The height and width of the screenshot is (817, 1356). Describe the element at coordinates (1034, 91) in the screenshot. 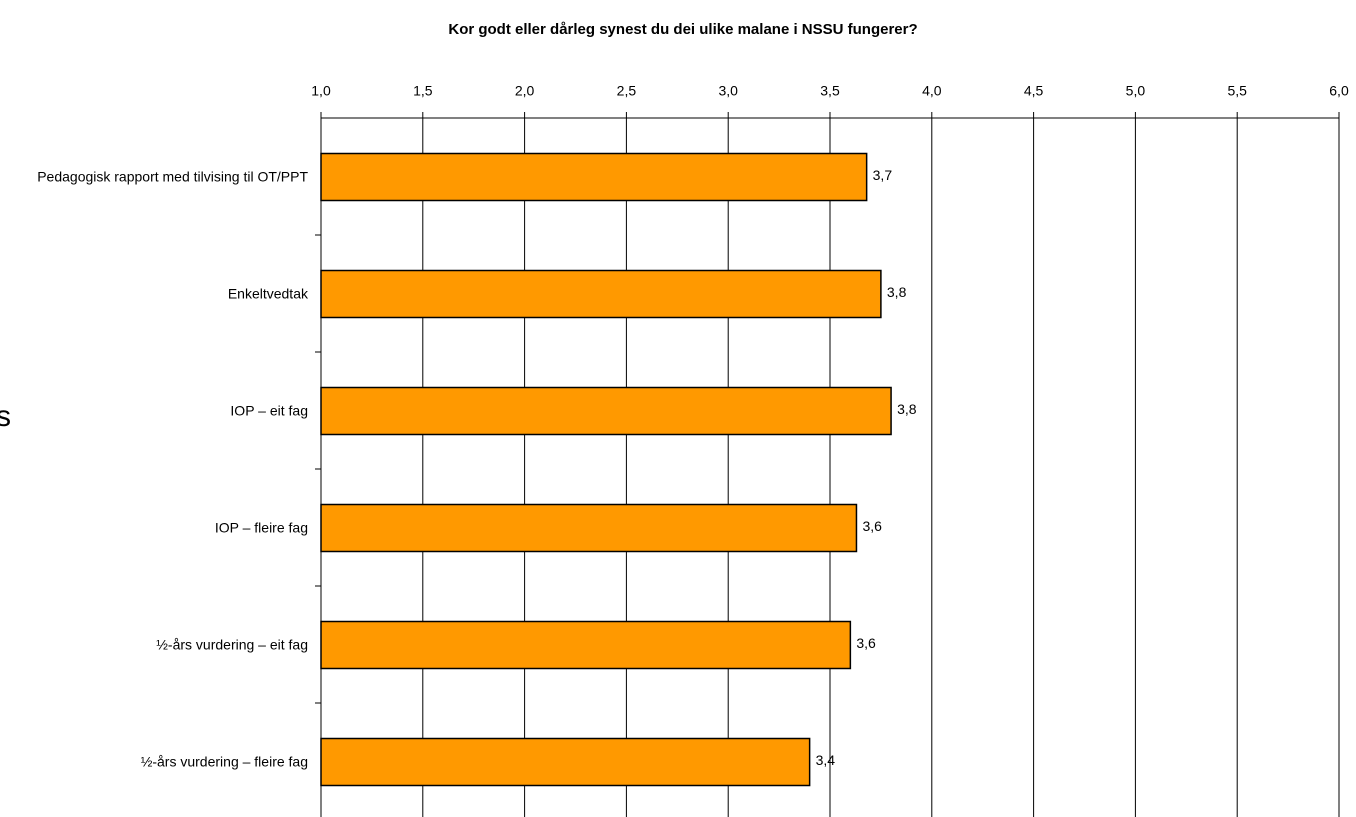

I see `x-tick-label: 4,5` at that location.